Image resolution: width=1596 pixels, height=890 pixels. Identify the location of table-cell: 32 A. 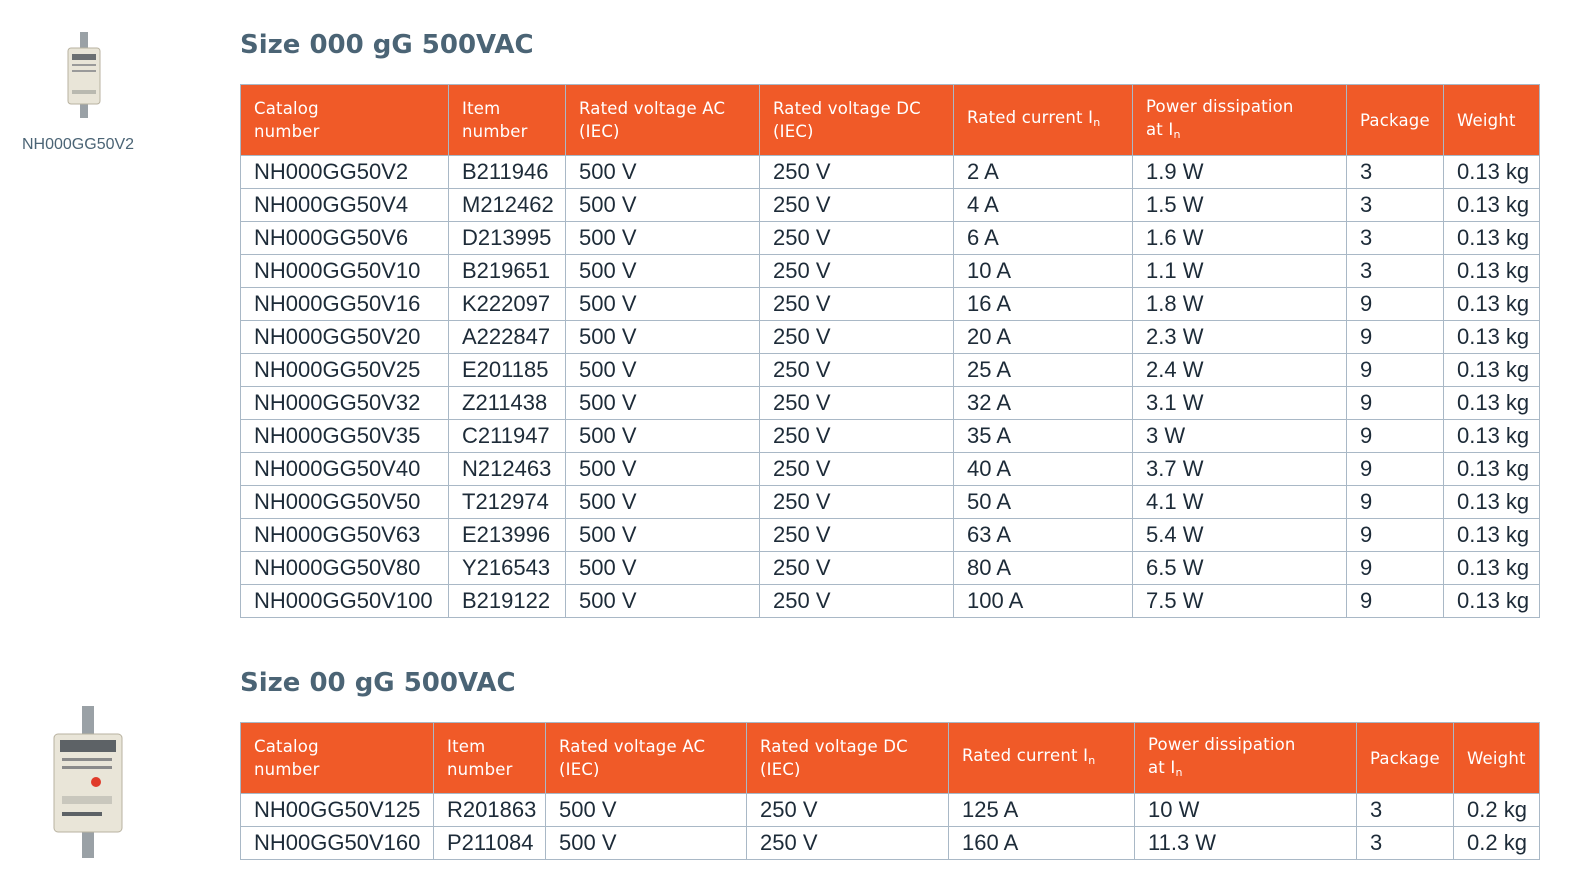
(1043, 403).